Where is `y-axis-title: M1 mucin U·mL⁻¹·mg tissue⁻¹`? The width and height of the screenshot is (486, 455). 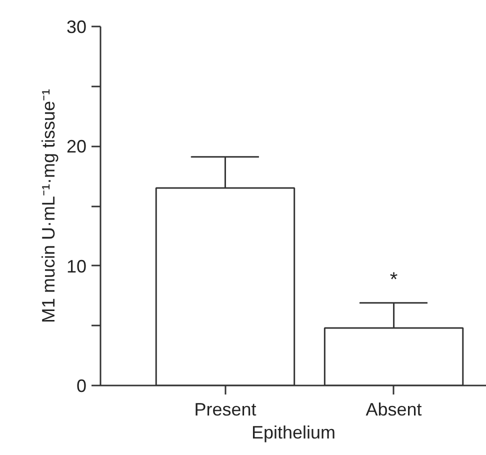 y-axis-title: M1 mucin U·mL⁻¹·mg tissue⁻¹ is located at coordinates (48, 206).